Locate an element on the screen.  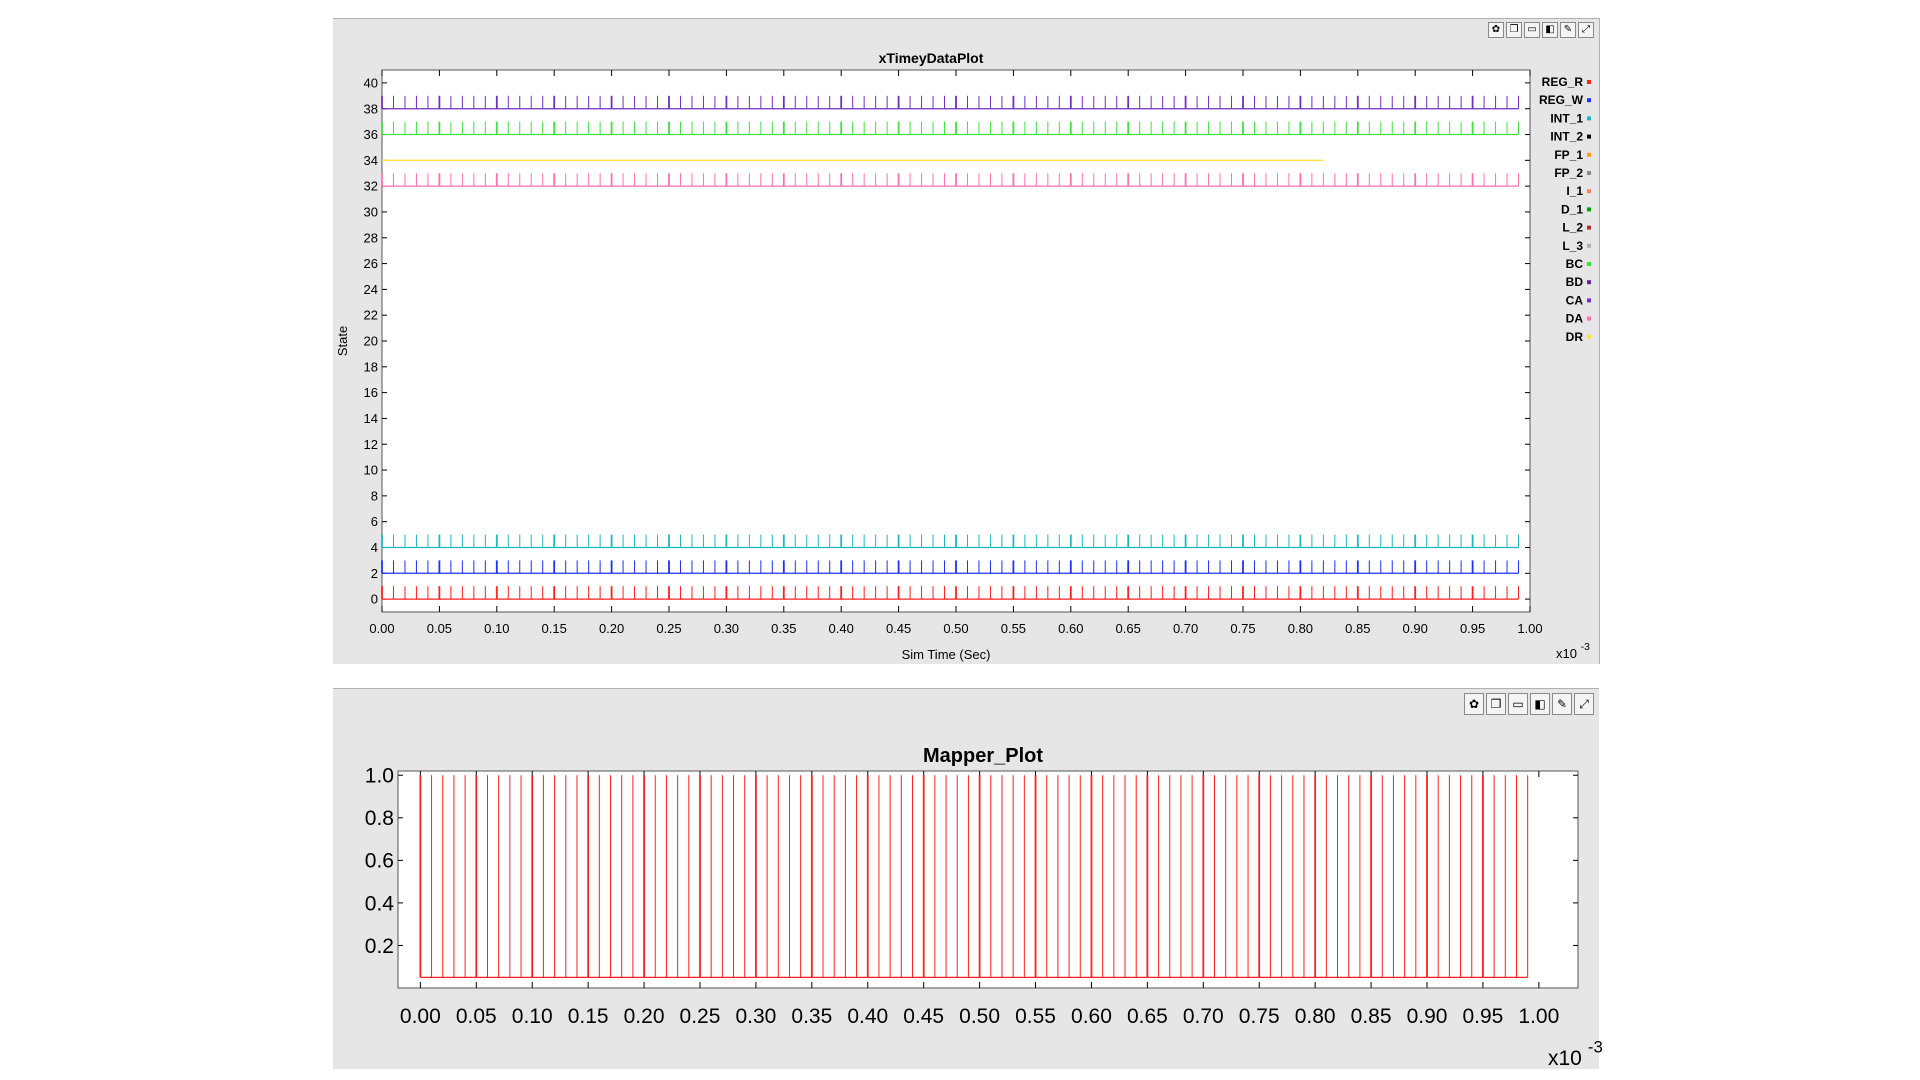
y-tick-label: 18 is located at coordinates (371, 366).